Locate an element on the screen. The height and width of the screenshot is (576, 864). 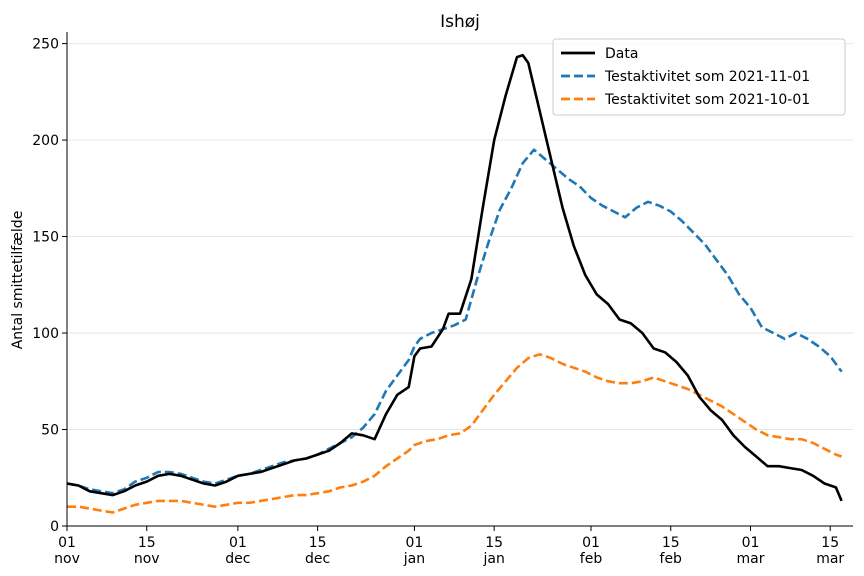
y-tick-label: 0 is located at coordinates (54, 527).